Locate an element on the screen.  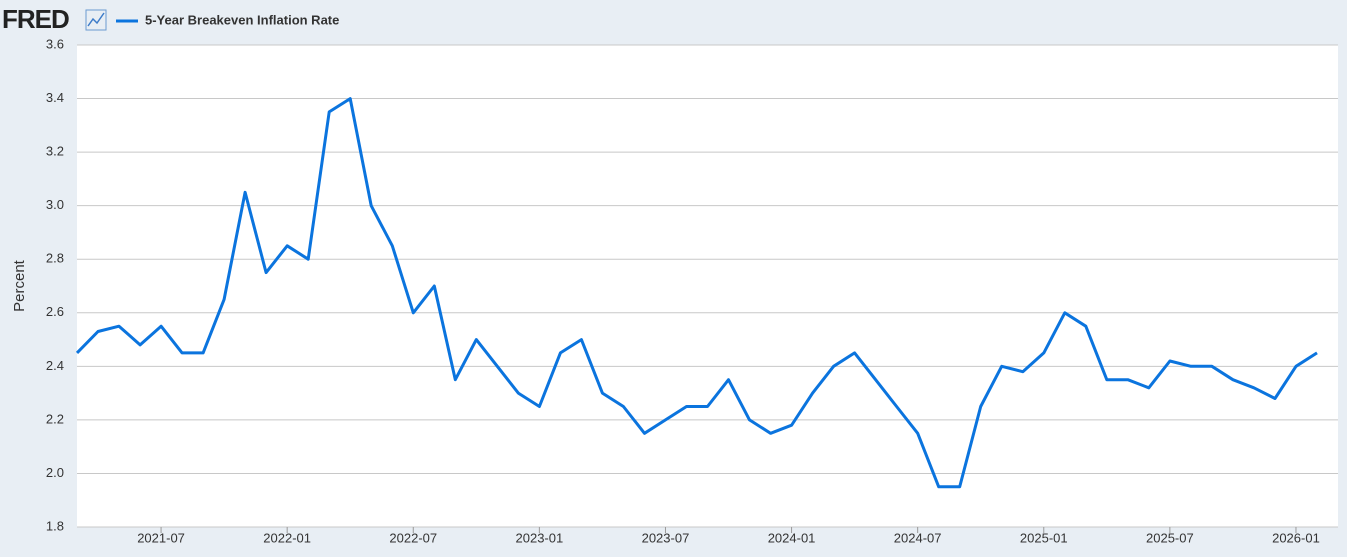
x-tick-label: 2022-07 is located at coordinates (413, 537).